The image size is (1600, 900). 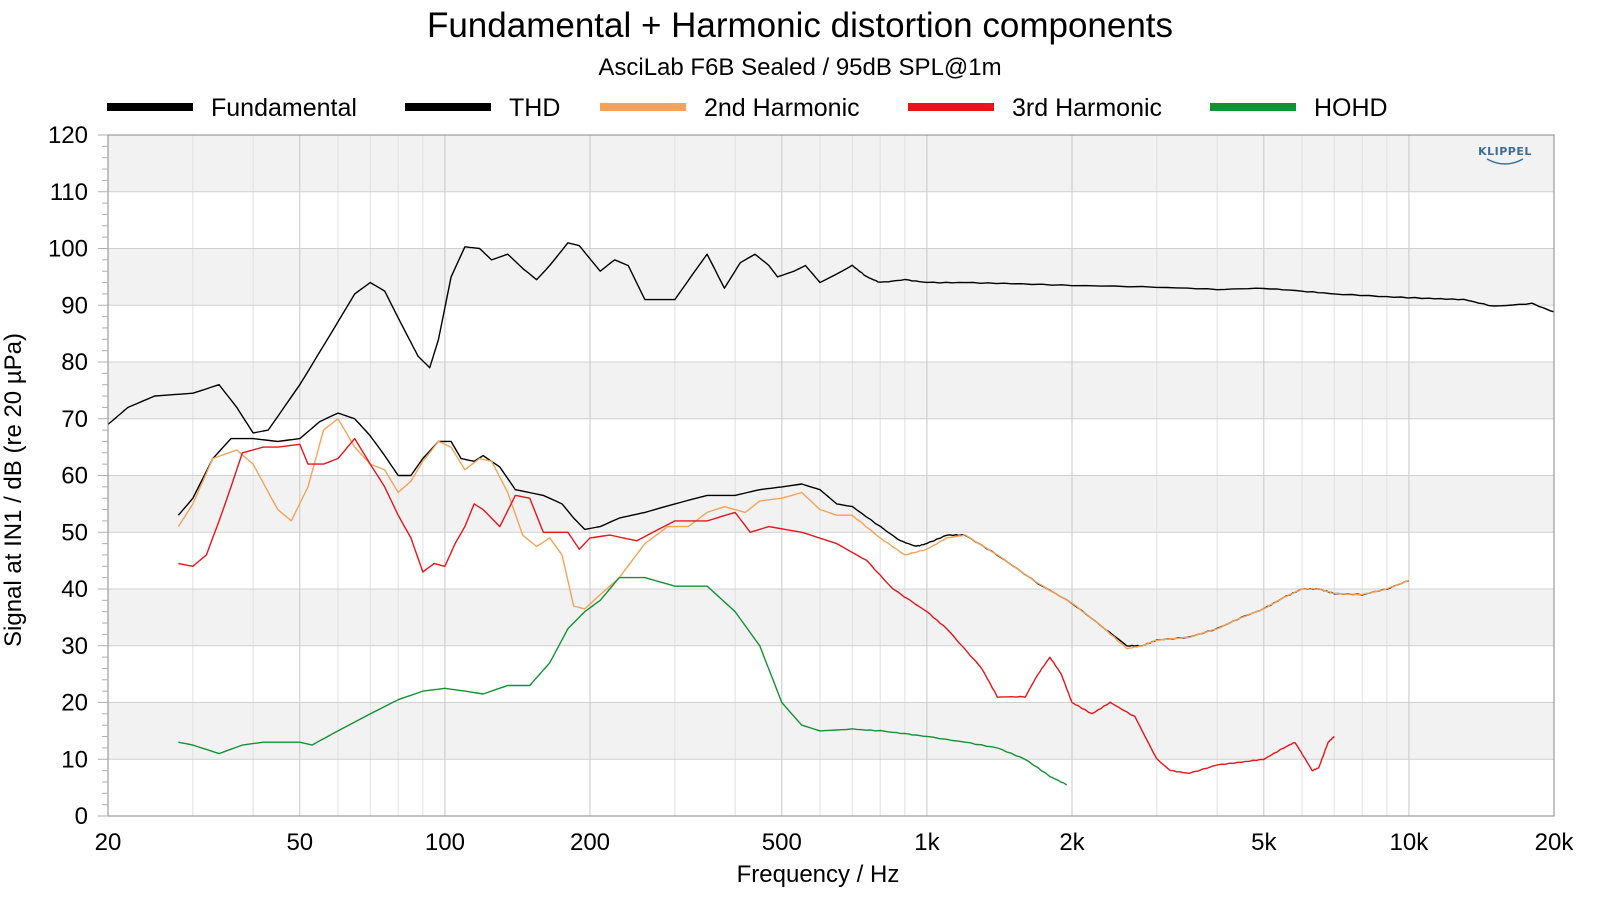 I want to click on klippel-logo: KLIPPEL, so click(x=1505, y=155).